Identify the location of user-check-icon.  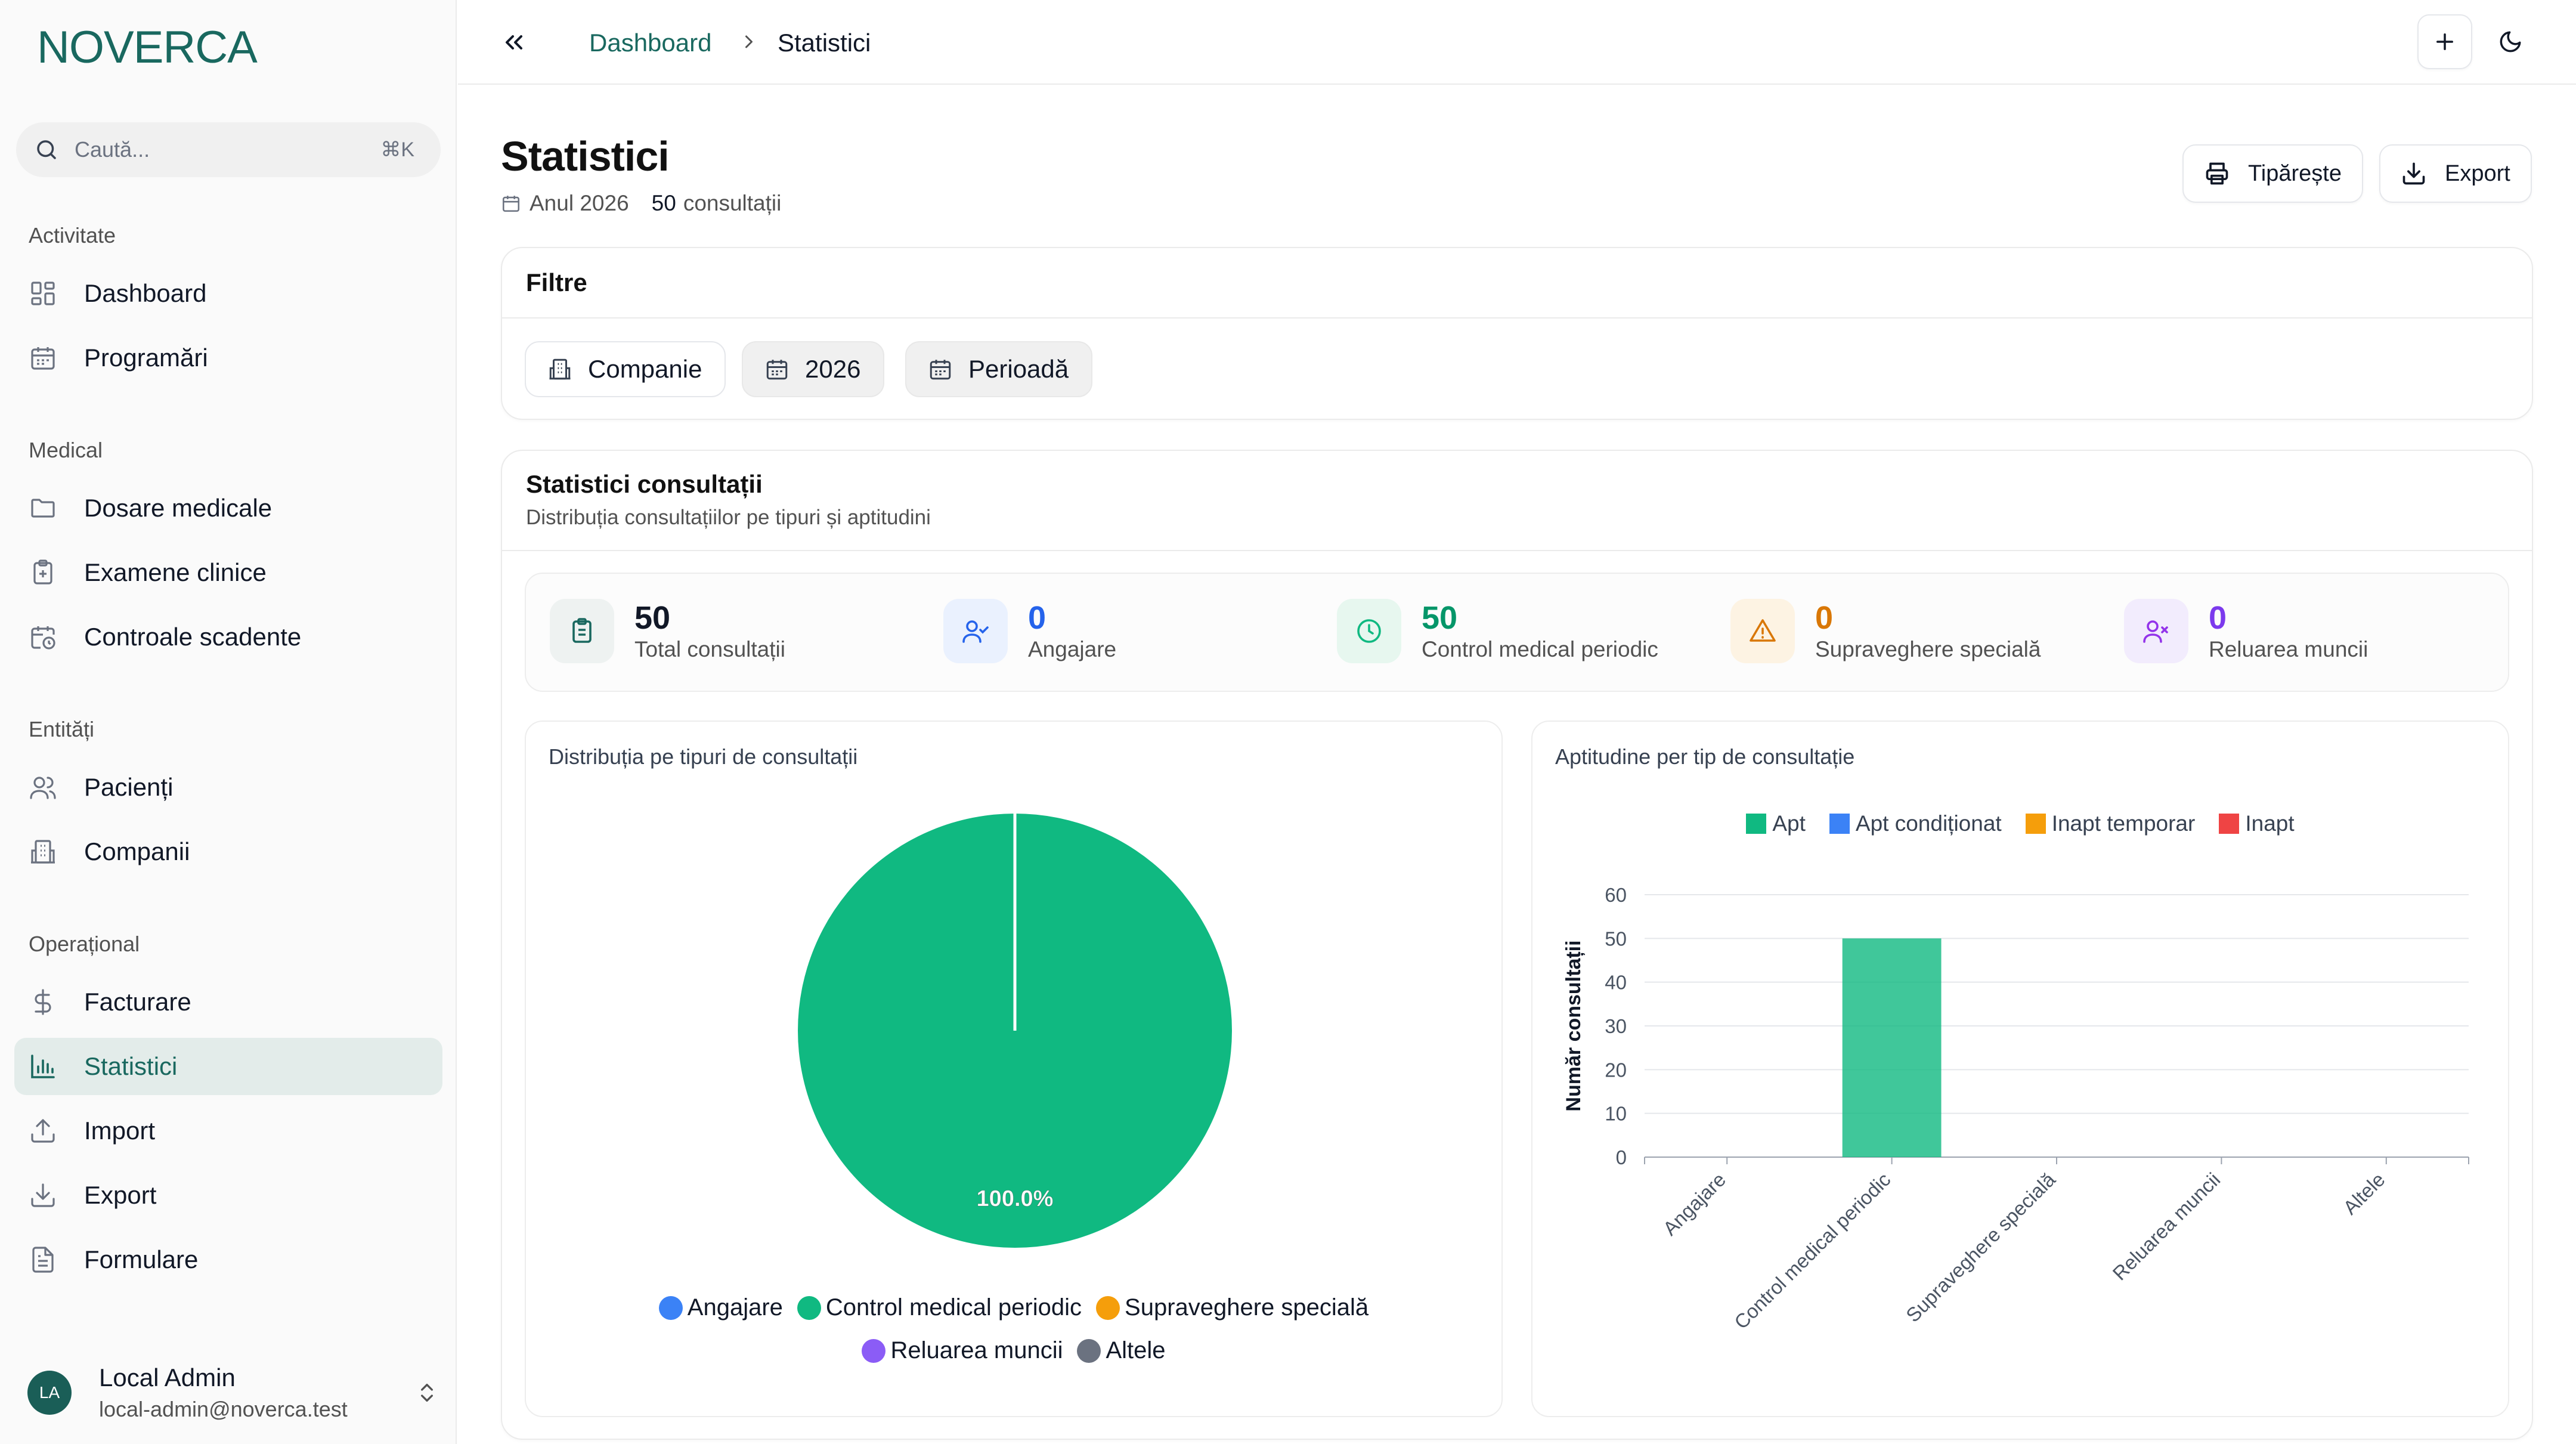
(975, 631).